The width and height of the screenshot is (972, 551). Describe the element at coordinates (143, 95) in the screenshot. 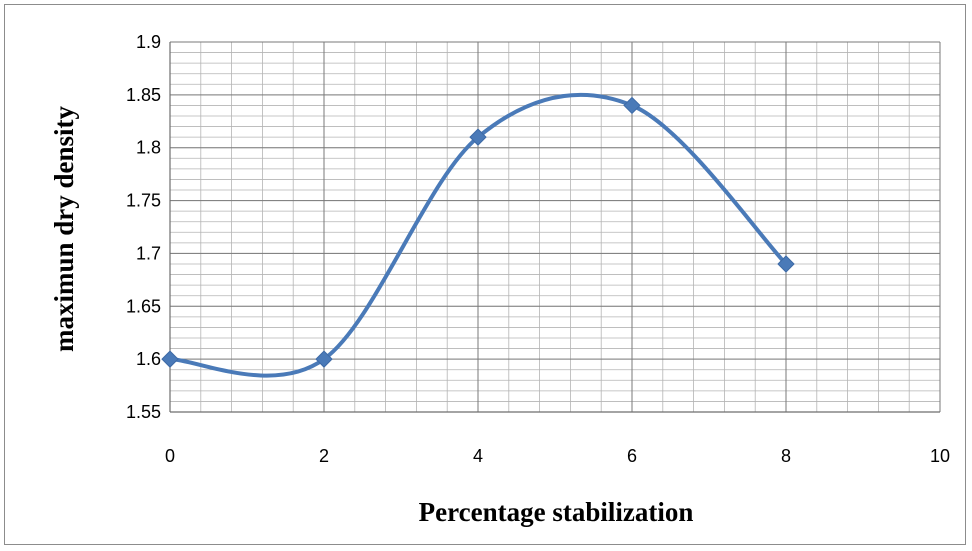

I see `y-tick-label: 1.85` at that location.